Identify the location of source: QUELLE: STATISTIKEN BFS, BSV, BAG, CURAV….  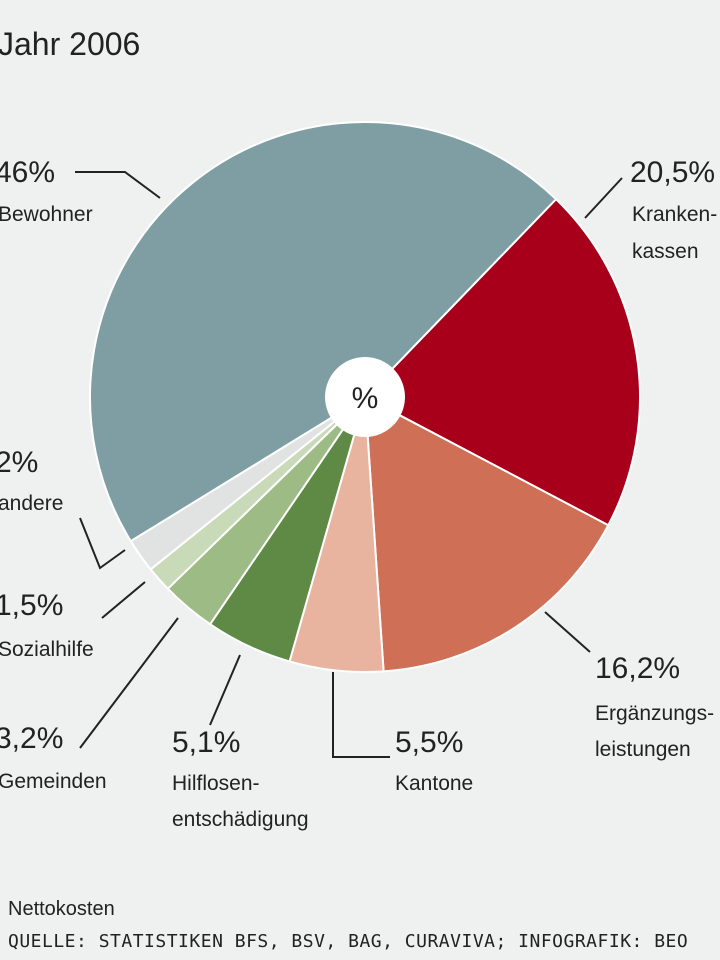
(348, 941).